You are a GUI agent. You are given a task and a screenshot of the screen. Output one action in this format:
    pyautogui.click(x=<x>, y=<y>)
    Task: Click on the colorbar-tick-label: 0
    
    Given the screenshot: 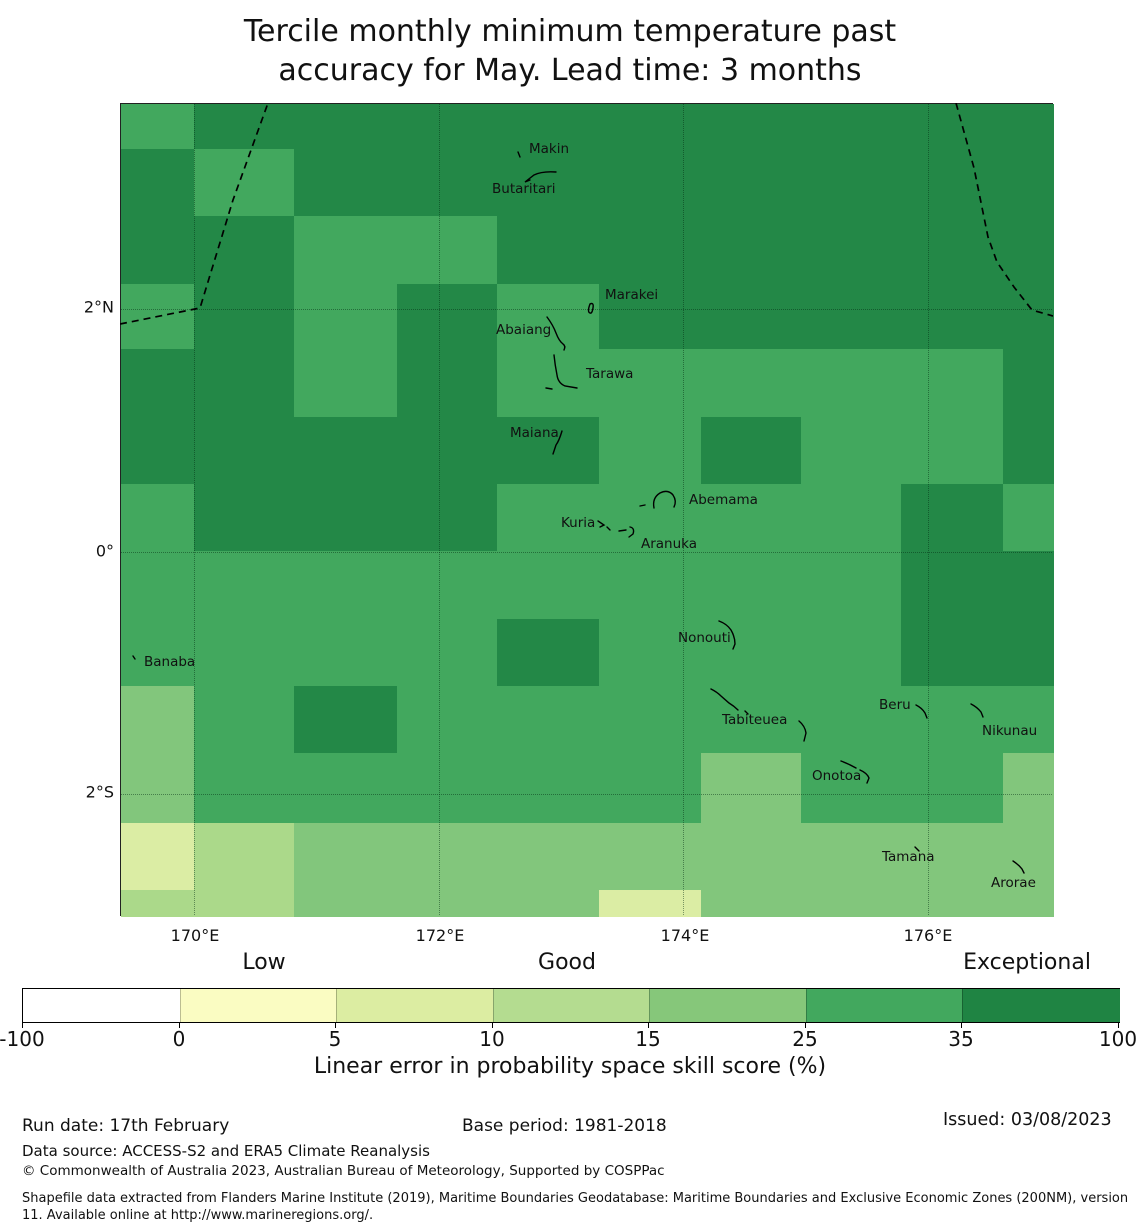 What is the action you would take?
    pyautogui.click(x=179, y=1039)
    